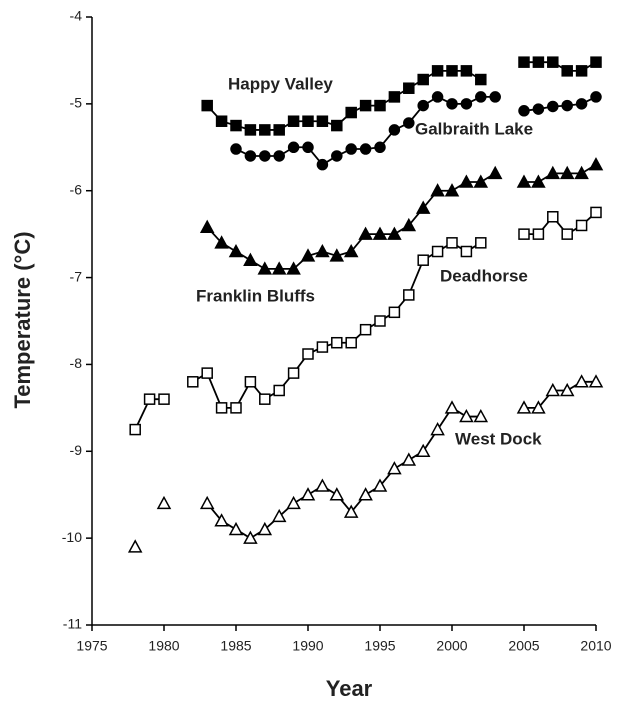 This screenshot has height=703, width=617. Describe the element at coordinates (22, 319) in the screenshot. I see `y-axis-label: Temperature (°C)` at that location.